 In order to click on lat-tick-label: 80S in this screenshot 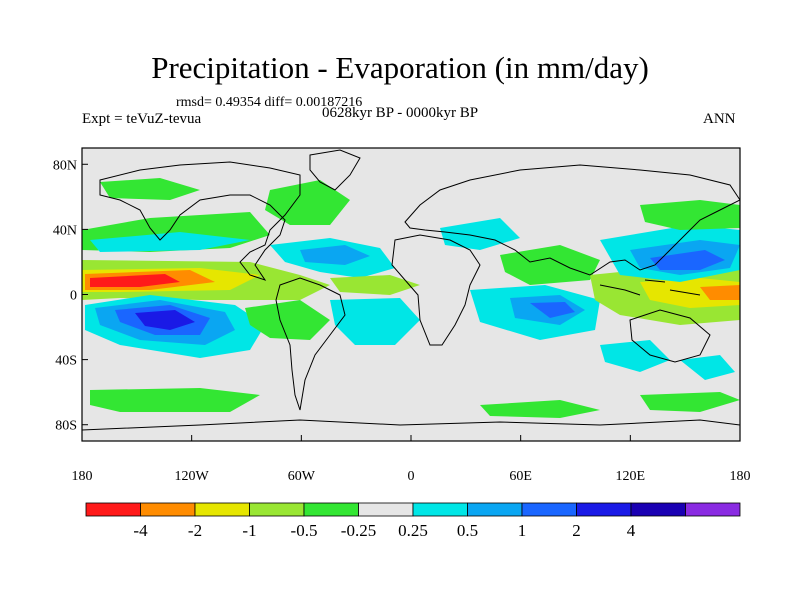, I will do `click(66, 426)`.